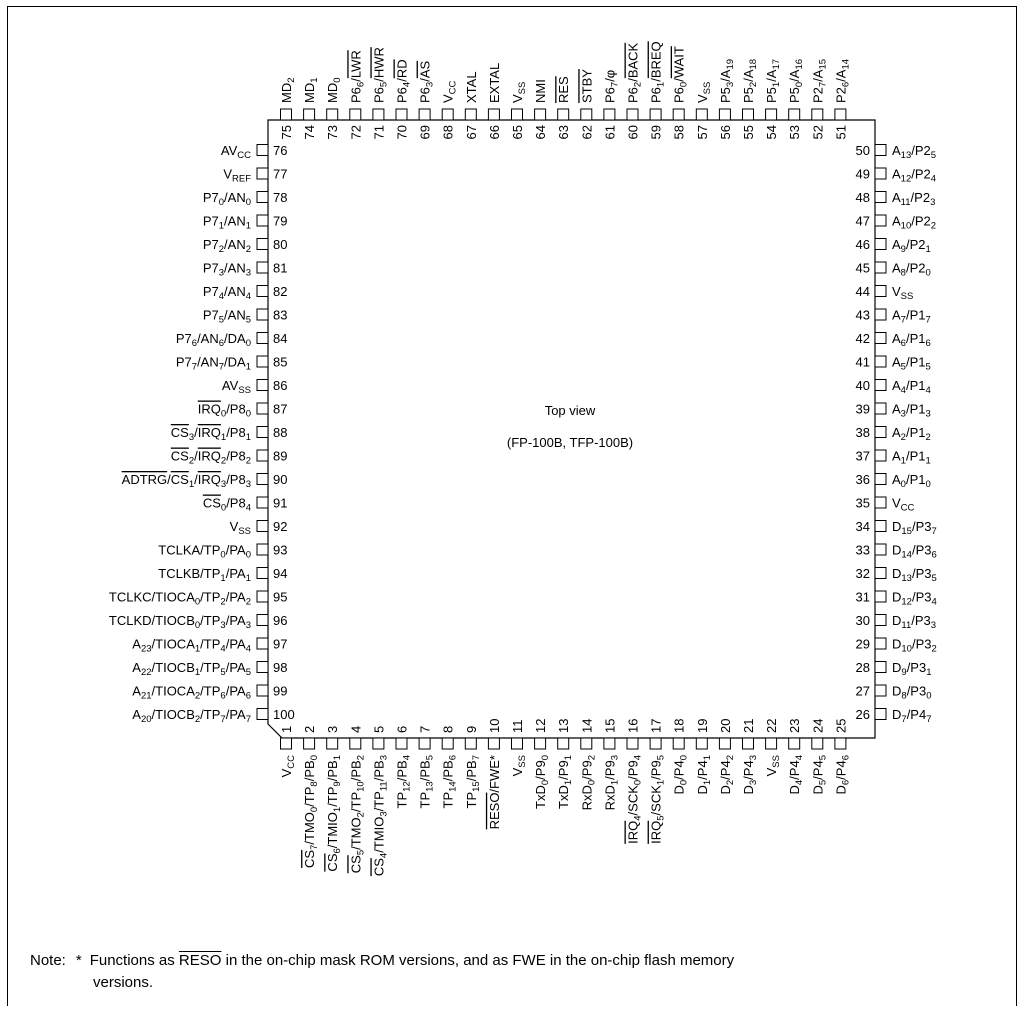 This screenshot has height=1013, width=1023. What do you see at coordinates (402, 800) in the screenshot?
I see `pin-label-part: TP` at bounding box center [402, 800].